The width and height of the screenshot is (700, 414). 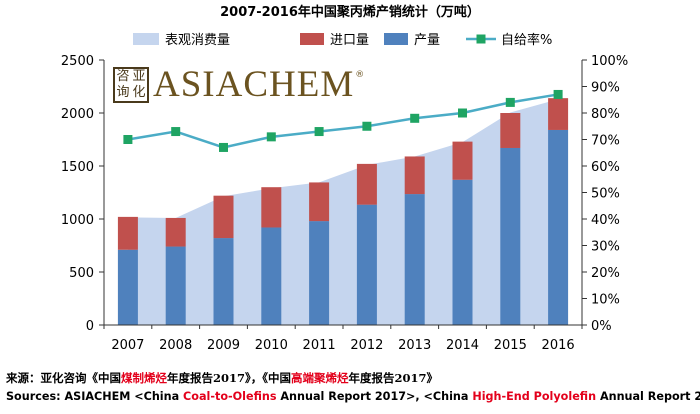 What do you see at coordinates (319, 132) in the screenshot?
I see `point-self-sufficiency-2011` at bounding box center [319, 132].